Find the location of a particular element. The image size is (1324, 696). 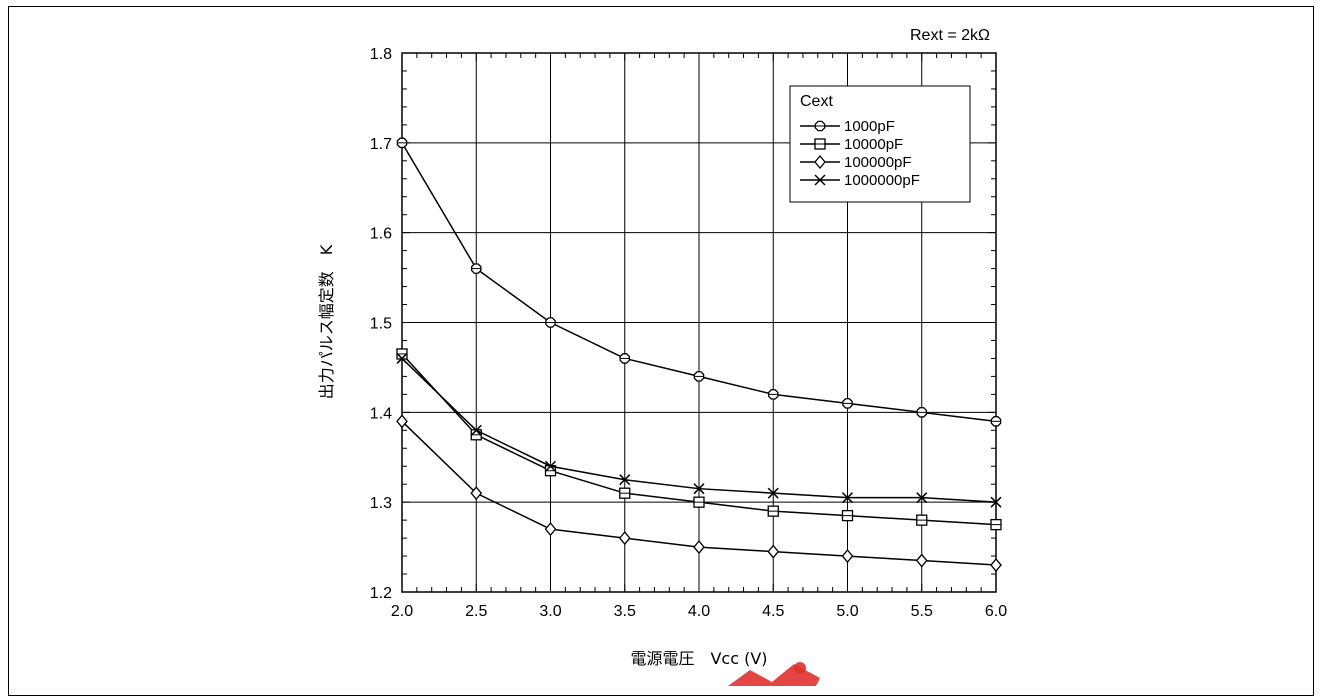

legend-marker-stroke is located at coordinates (820, 180).